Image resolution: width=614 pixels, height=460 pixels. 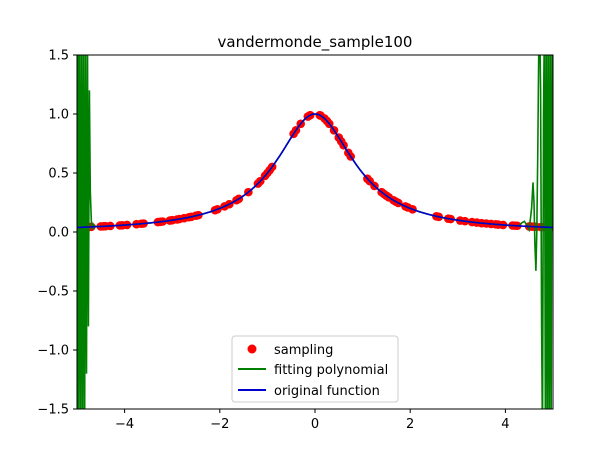 I want to click on x-axis: −4 −2 0 2 4, so click(x=312, y=420).